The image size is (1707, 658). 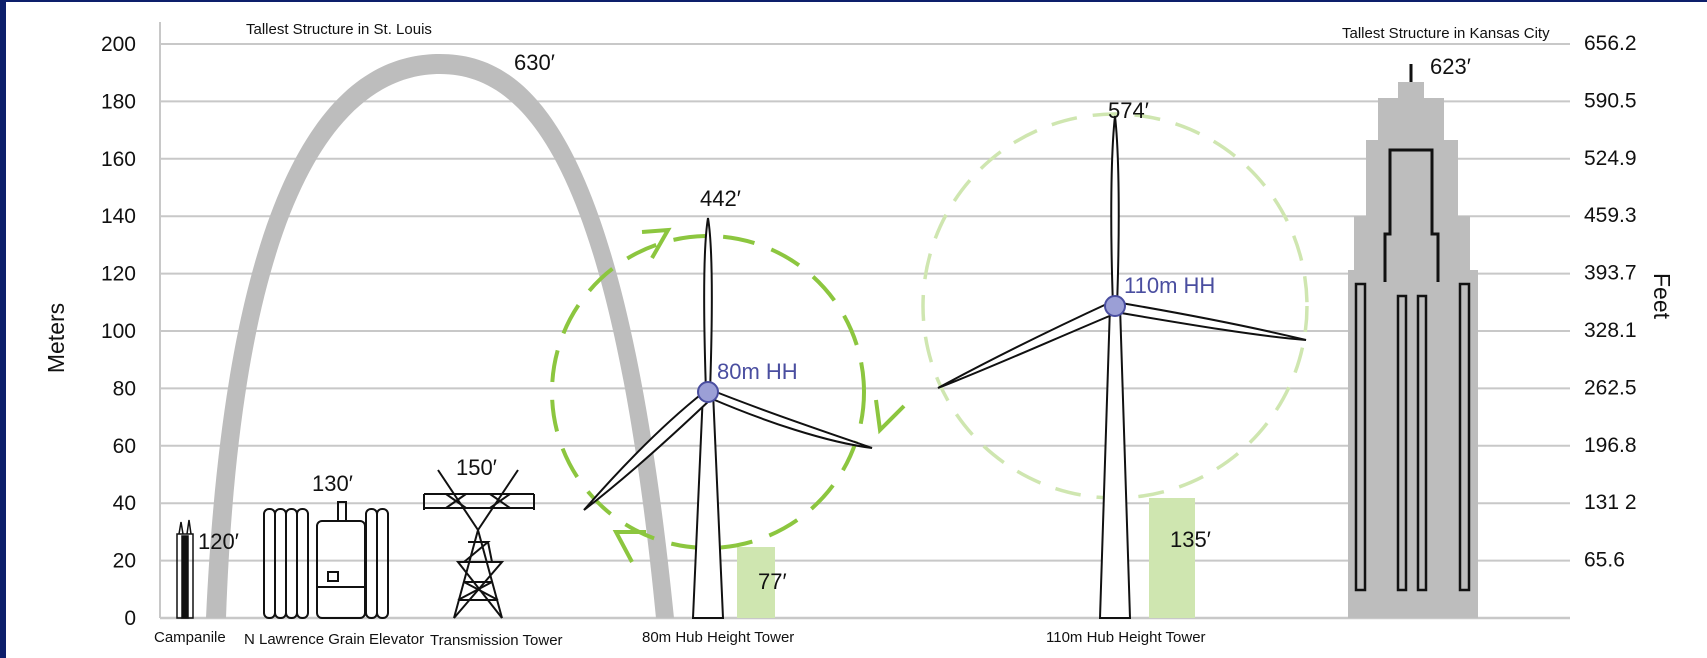 What do you see at coordinates (334, 639) in the screenshot?
I see `grain-elevator-label: N Lawrence Grain Elevator` at bounding box center [334, 639].